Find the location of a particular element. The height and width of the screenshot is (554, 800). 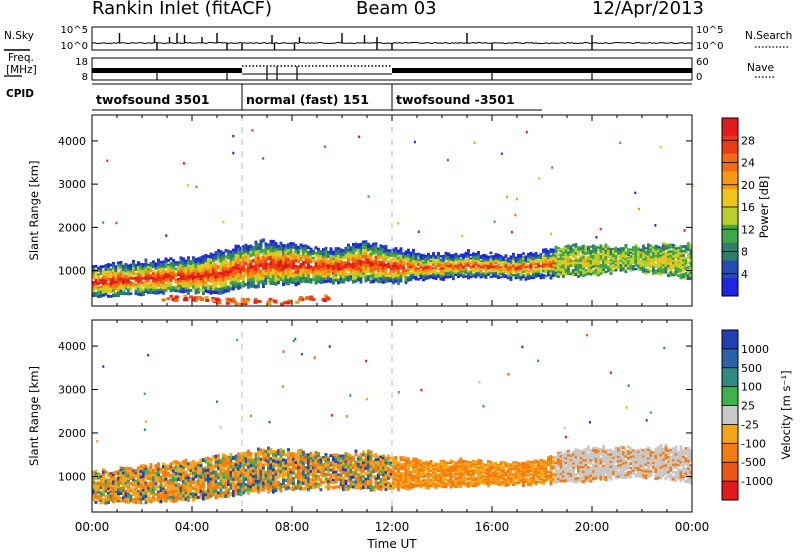

low-layer-cell is located at coordinates (185, 296).